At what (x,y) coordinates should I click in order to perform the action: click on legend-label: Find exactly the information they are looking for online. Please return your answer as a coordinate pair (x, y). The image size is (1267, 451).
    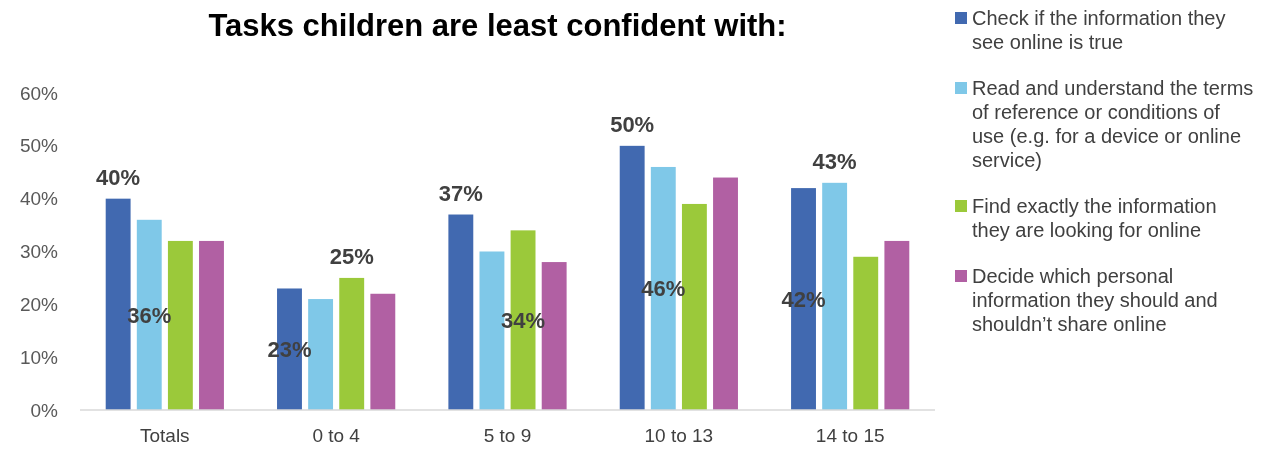
    Looking at the image, I should click on (1095, 218).